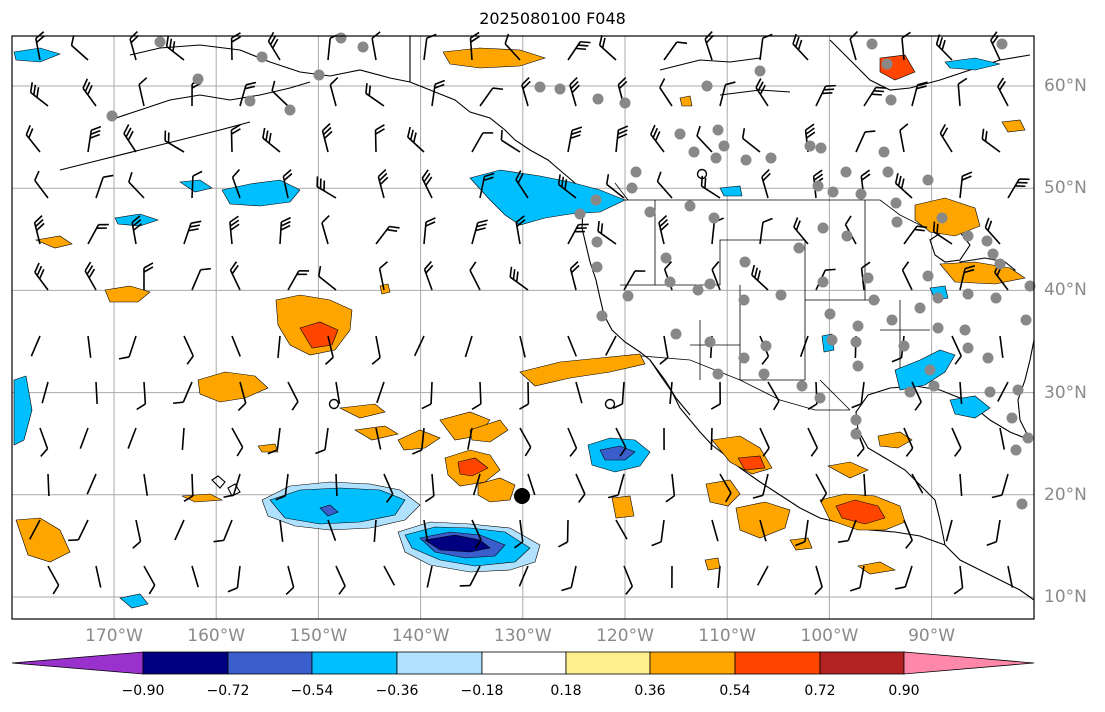 This screenshot has height=712, width=1105. I want to click on latitude-label: 40°N, so click(1065, 290).